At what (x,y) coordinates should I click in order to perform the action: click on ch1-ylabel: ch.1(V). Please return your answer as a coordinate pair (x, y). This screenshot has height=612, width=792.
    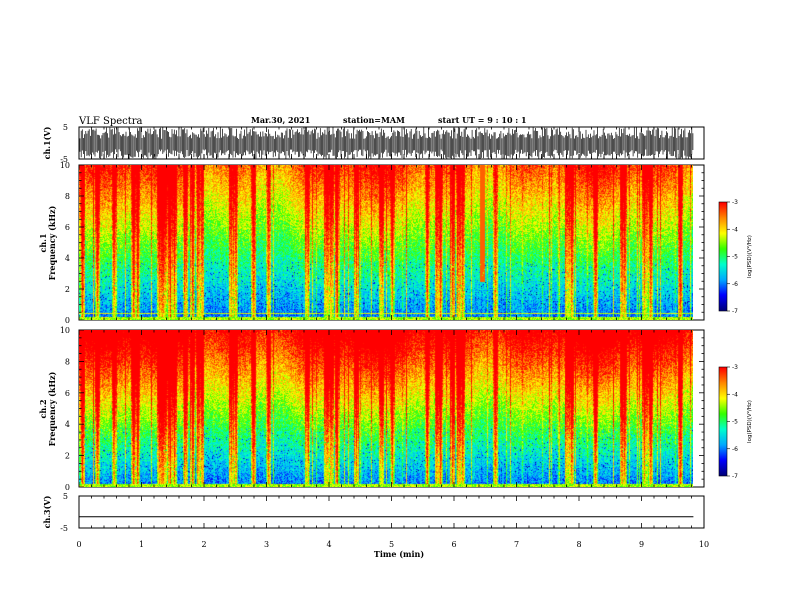
    Looking at the image, I should click on (47, 142).